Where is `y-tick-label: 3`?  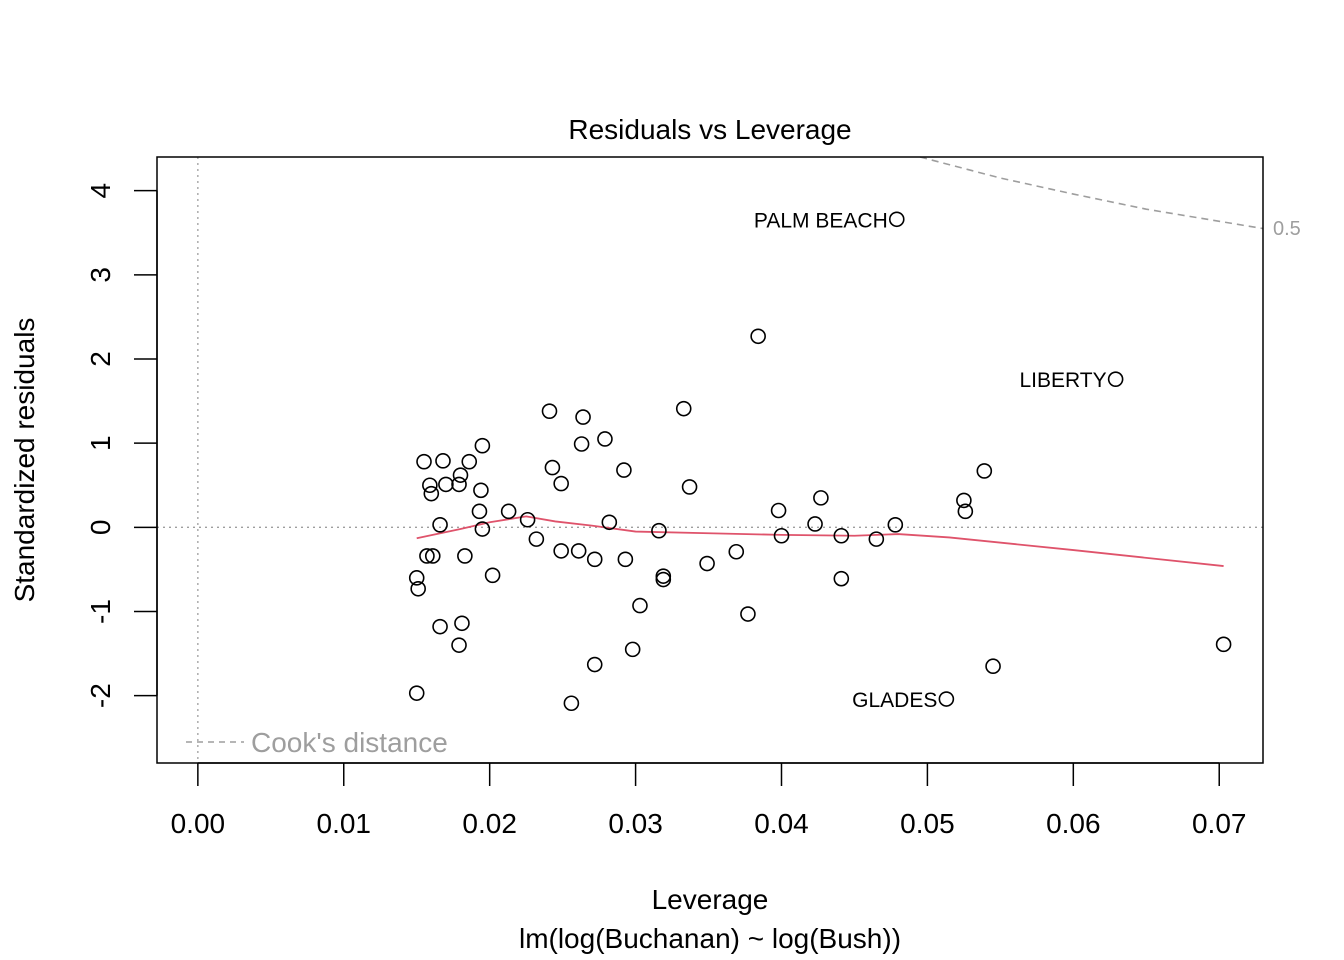
y-tick-label: 3 is located at coordinates (100, 275).